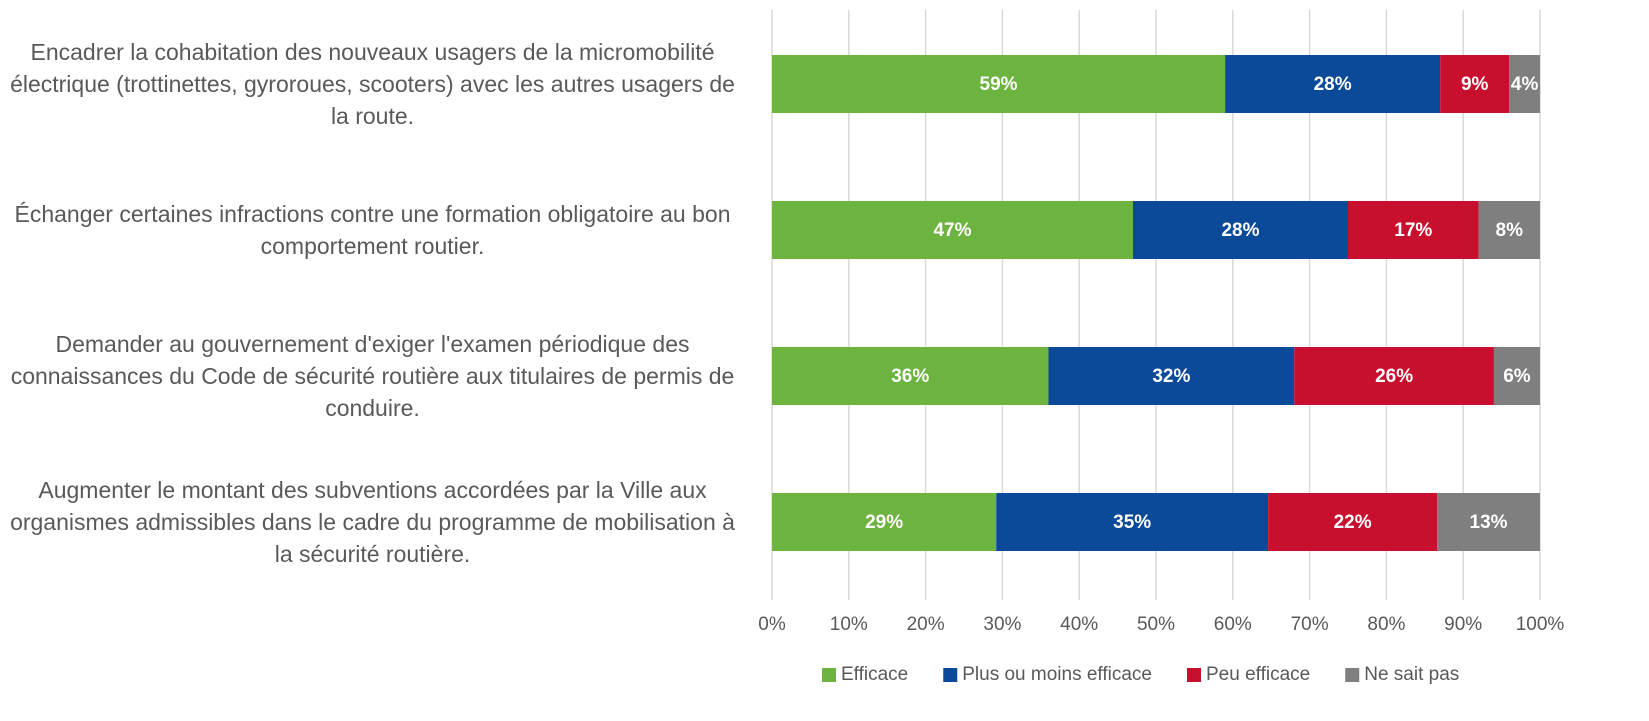 The width and height of the screenshot is (1649, 721). Describe the element at coordinates (1540, 624) in the screenshot. I see `x-tick-label: 100%` at that location.